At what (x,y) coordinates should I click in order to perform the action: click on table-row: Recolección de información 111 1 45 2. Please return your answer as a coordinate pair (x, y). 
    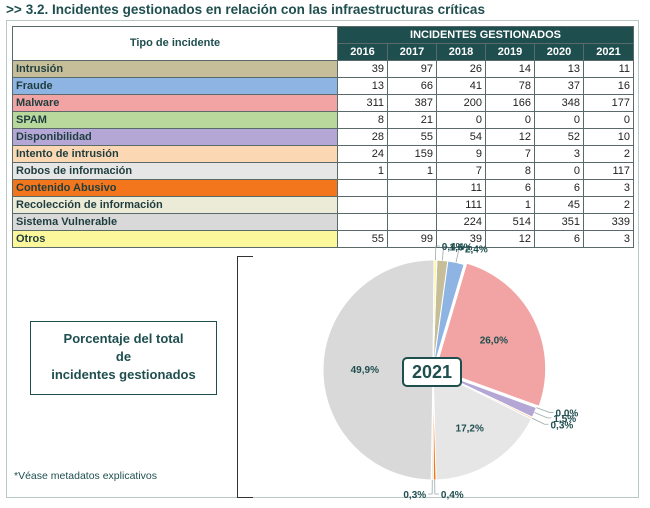
    Looking at the image, I should click on (323, 205).